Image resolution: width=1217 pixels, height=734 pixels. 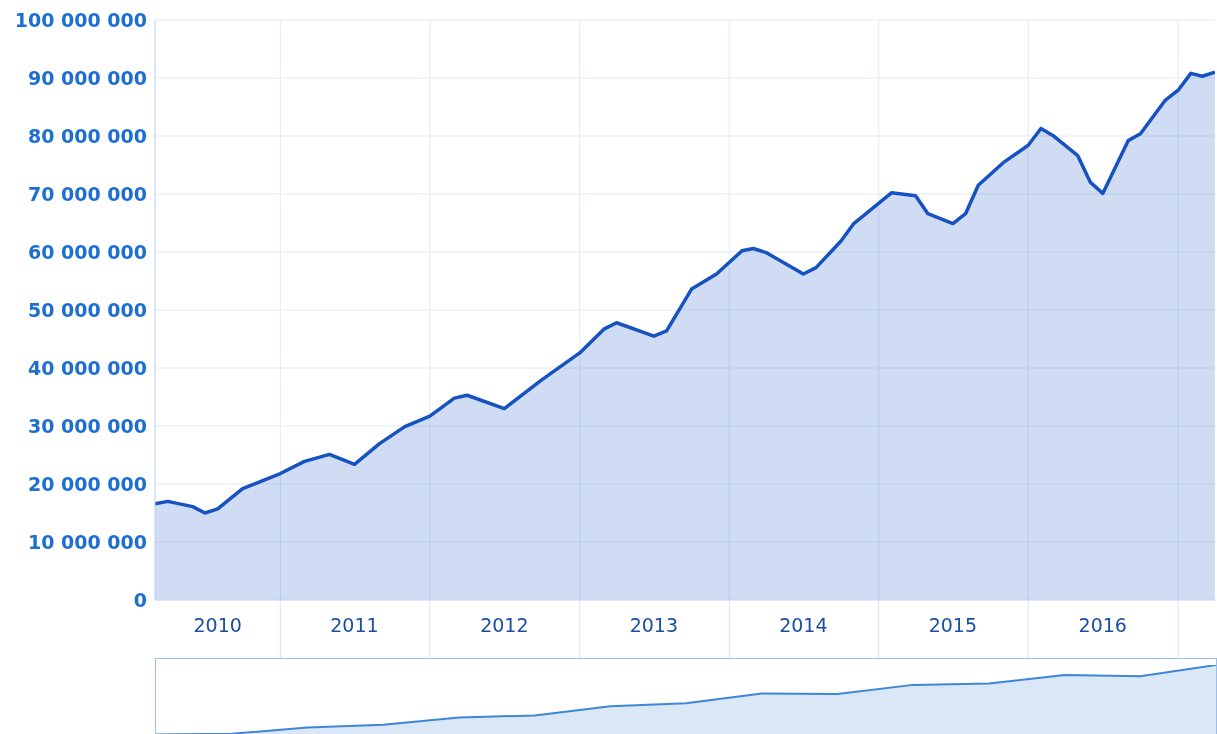 I want to click on y-tick-label: 90 000 000, so click(x=87, y=77).